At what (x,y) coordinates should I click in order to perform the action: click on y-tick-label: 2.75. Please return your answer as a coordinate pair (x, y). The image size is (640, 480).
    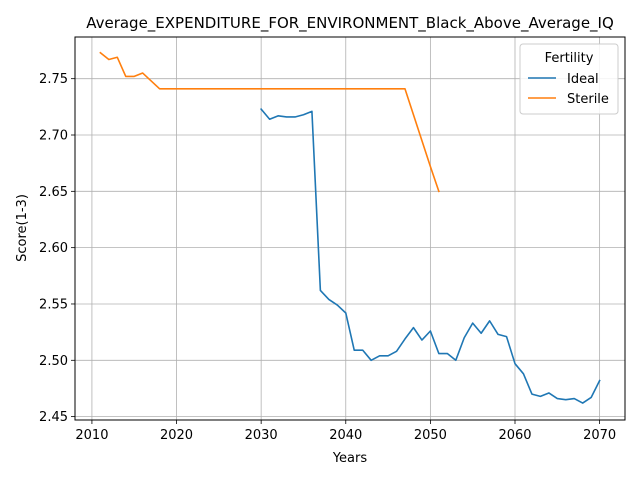
    Looking at the image, I should click on (53, 79).